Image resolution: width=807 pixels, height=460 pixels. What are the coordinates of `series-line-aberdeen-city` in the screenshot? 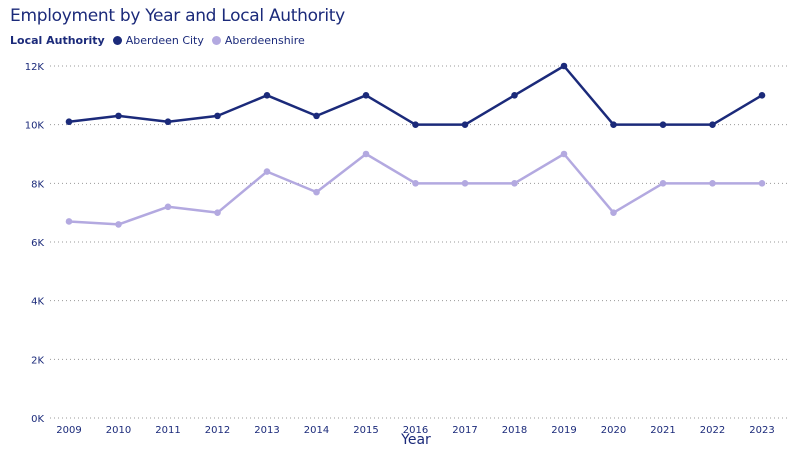 It's located at (415, 95).